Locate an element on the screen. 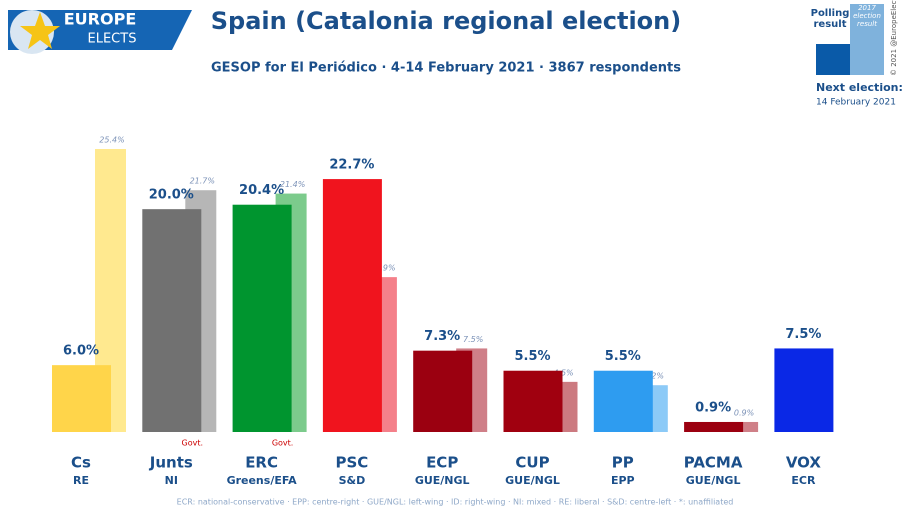  value-label: 4.5% is located at coordinates (563, 372).